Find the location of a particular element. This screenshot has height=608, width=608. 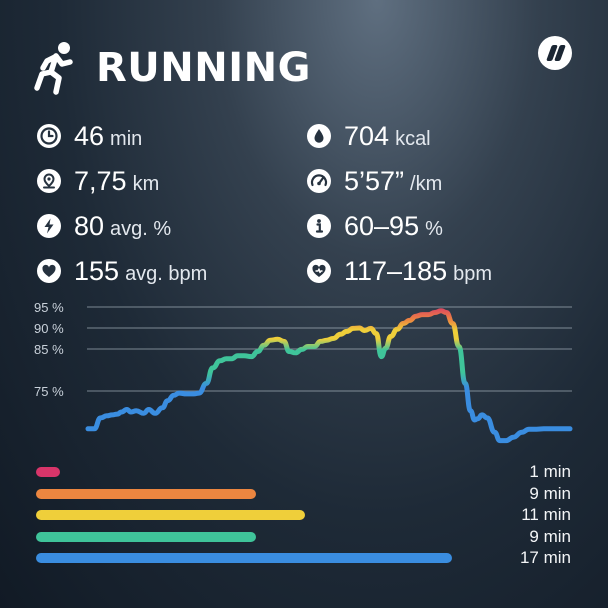

stat-unit: kcal is located at coordinates (413, 139).